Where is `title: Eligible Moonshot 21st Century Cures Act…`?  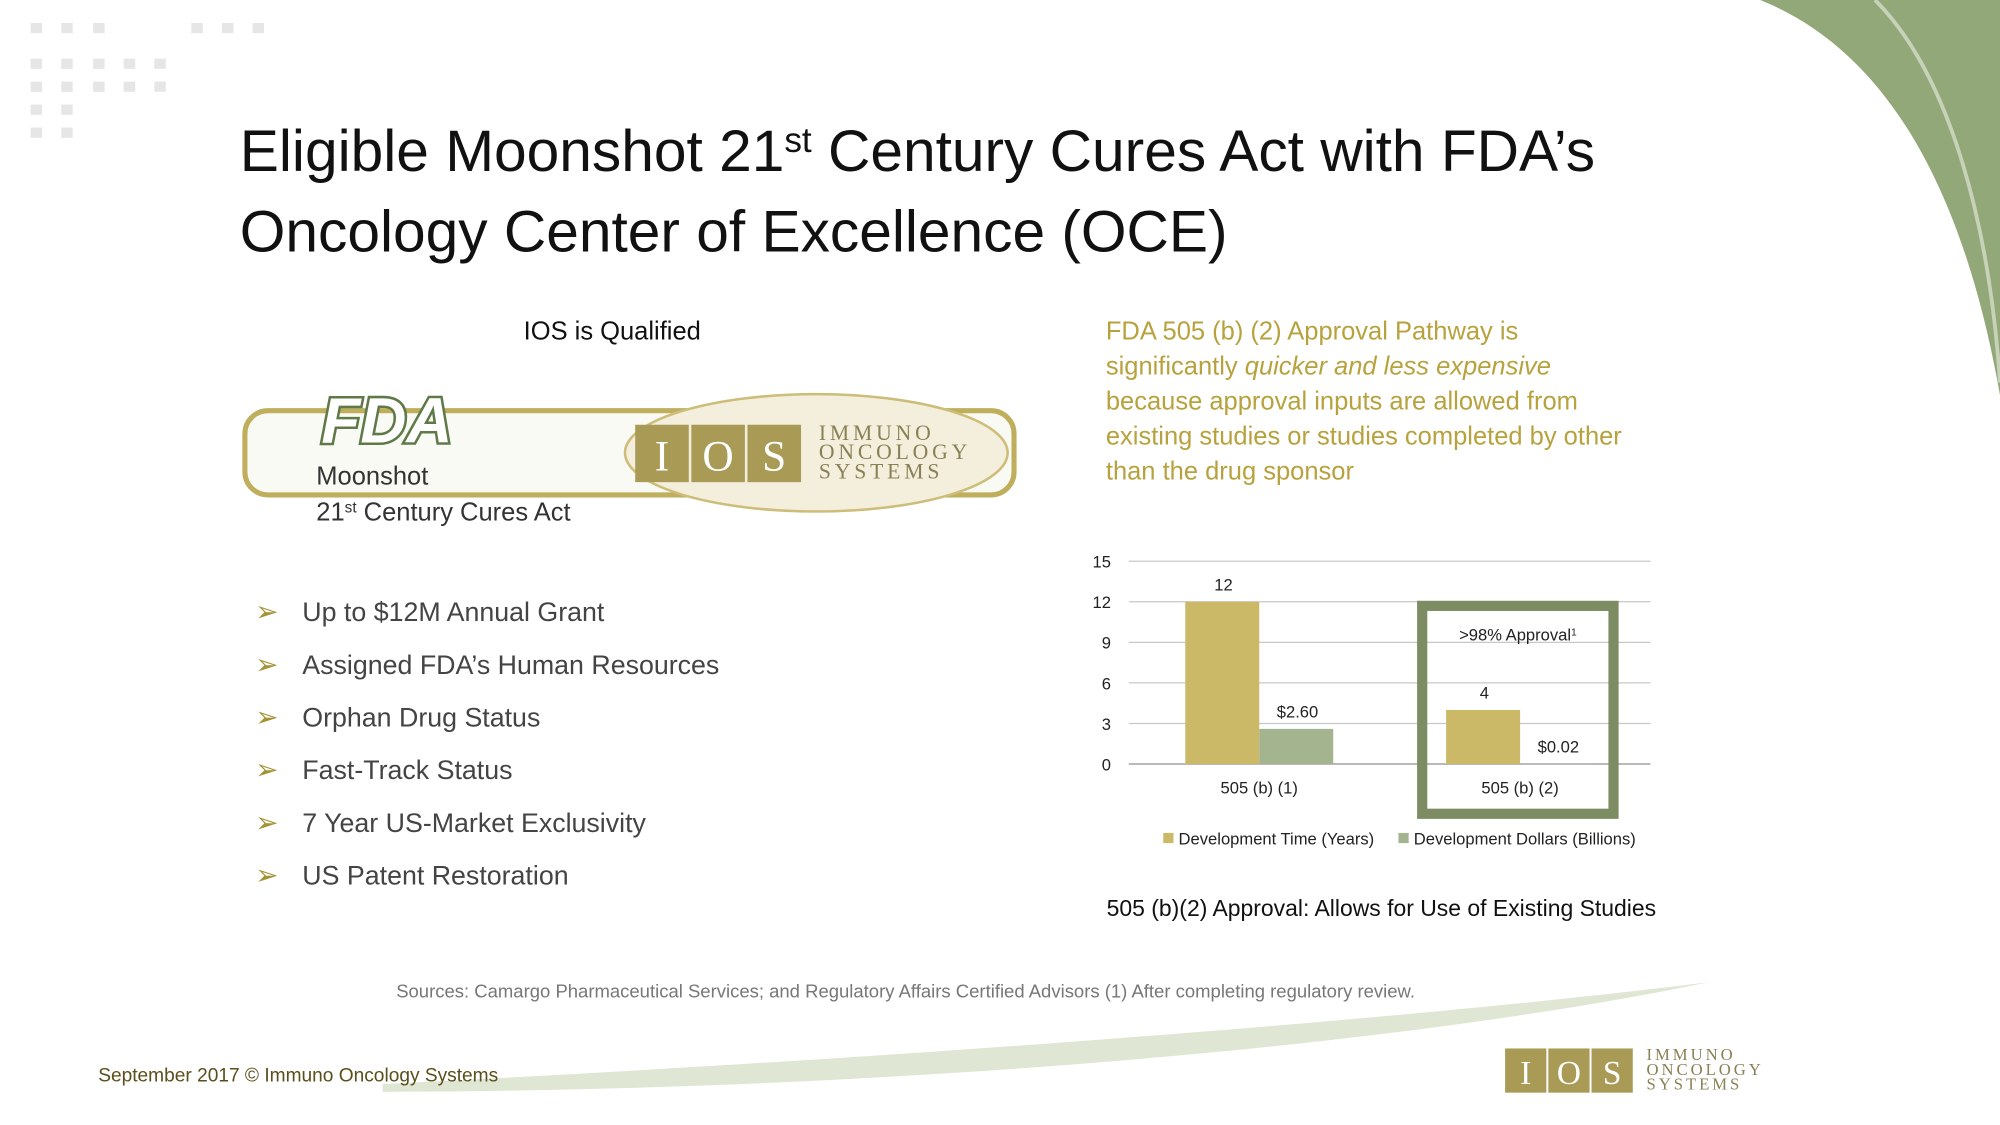 title: Eligible Moonshot 21st Century Cures Act… is located at coordinates (917, 151).